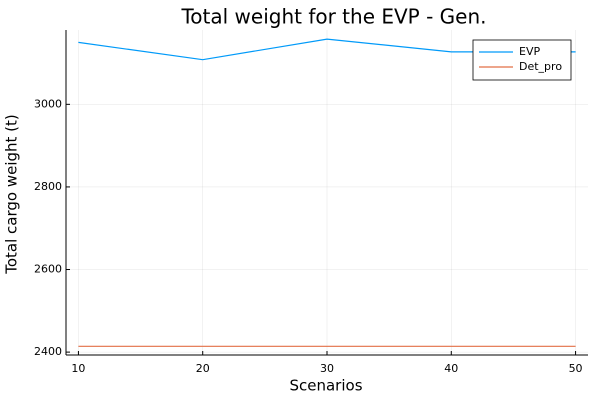  Describe the element at coordinates (325, 386) in the screenshot. I see `x-axis-label: Scenarios` at that location.